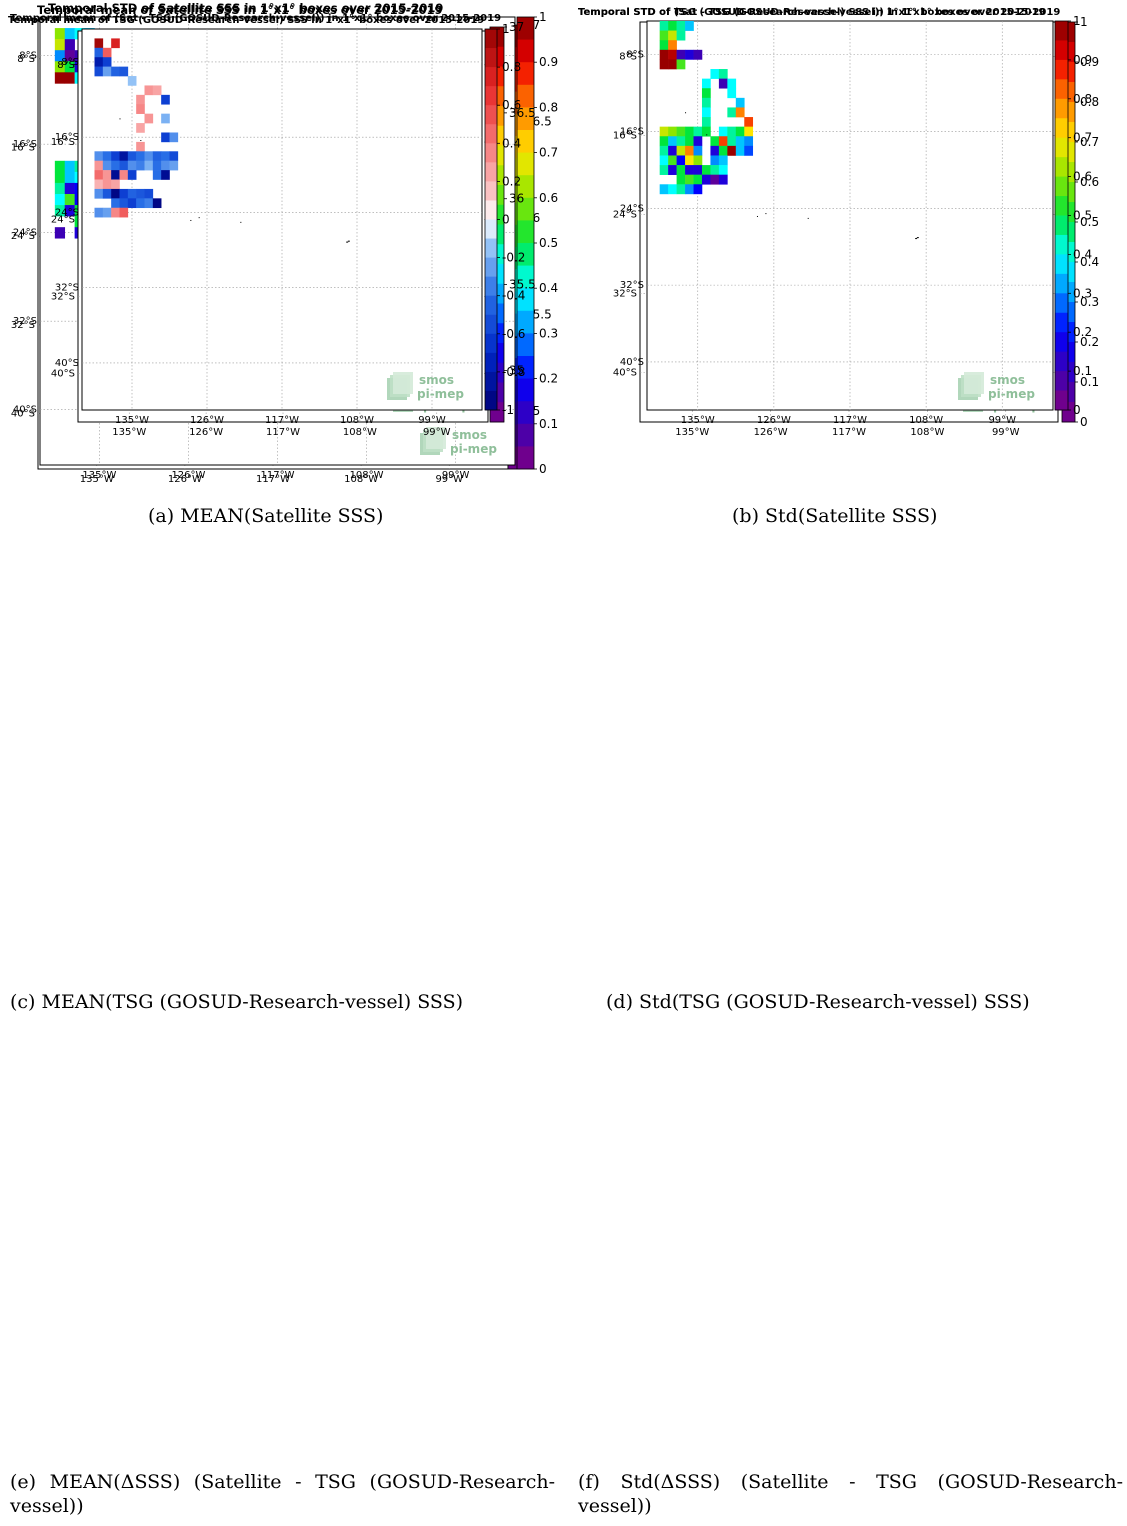 This screenshot has height=1526, width=1127. I want to click on x-tick-label: 117°W, so click(282, 420).